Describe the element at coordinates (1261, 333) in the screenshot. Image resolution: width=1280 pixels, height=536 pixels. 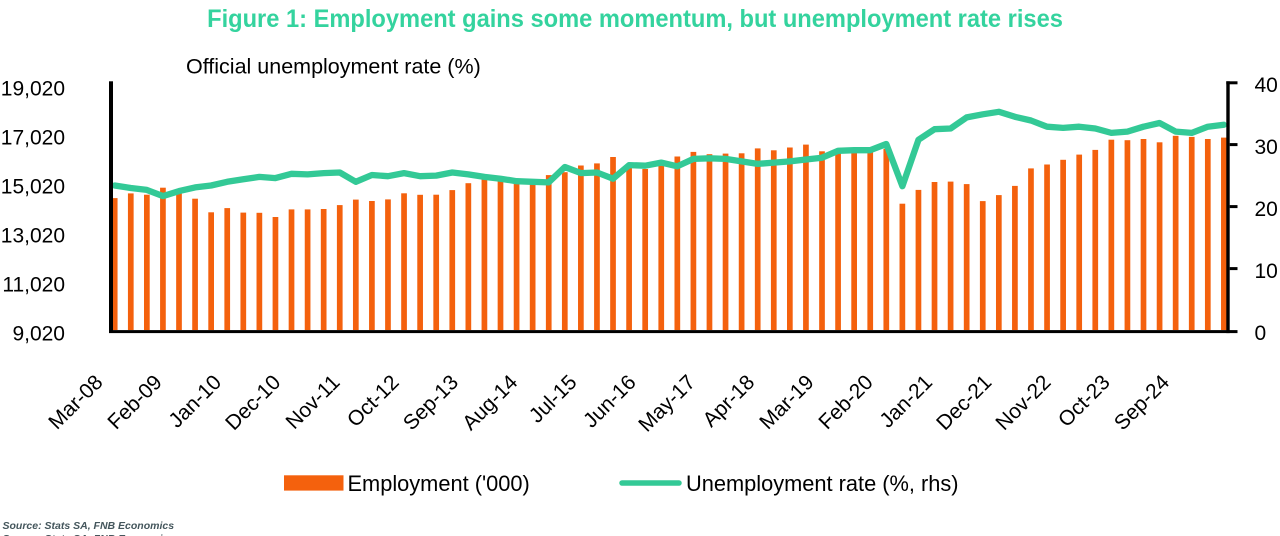
I see `svg-text: 0` at that location.